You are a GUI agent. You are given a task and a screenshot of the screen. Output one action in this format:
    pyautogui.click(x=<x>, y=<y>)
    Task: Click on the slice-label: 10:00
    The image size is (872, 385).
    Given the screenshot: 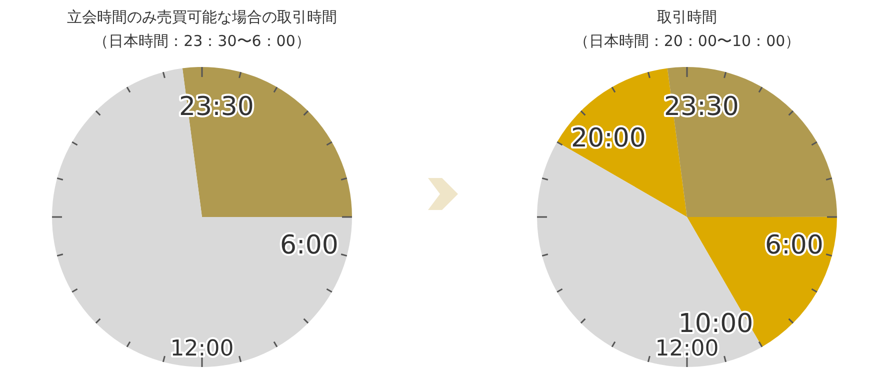 What is the action you would take?
    pyautogui.click(x=716, y=324)
    